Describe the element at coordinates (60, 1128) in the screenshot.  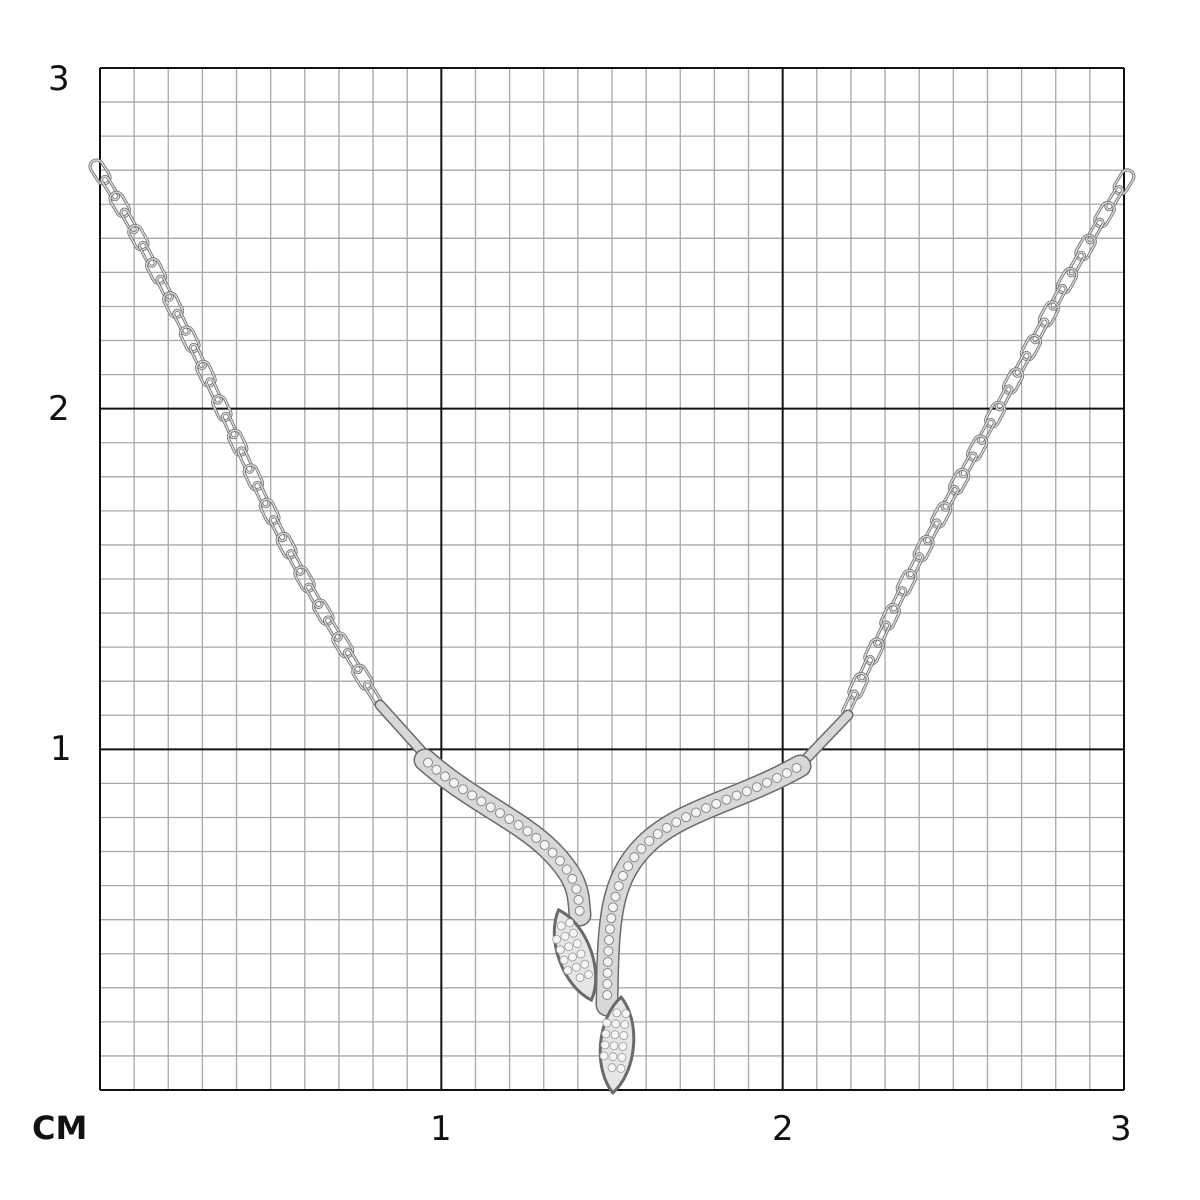
I see `unit-label: CM` at that location.